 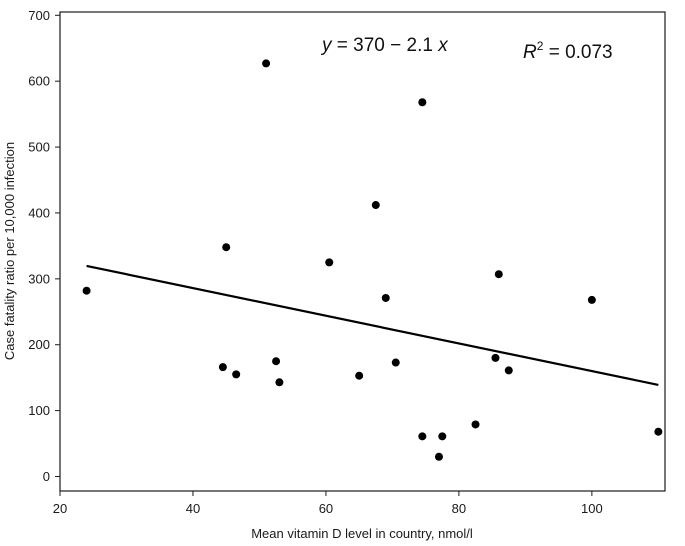 I want to click on y-axis-title: Case fatality ratio per 10,000 infection, so click(x=9, y=251).